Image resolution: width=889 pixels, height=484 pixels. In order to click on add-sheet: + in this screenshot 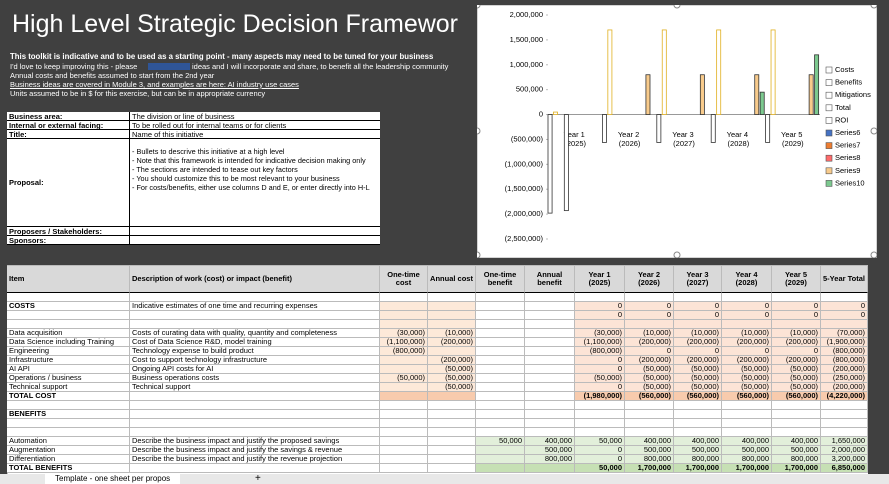, I will do `click(258, 478)`.